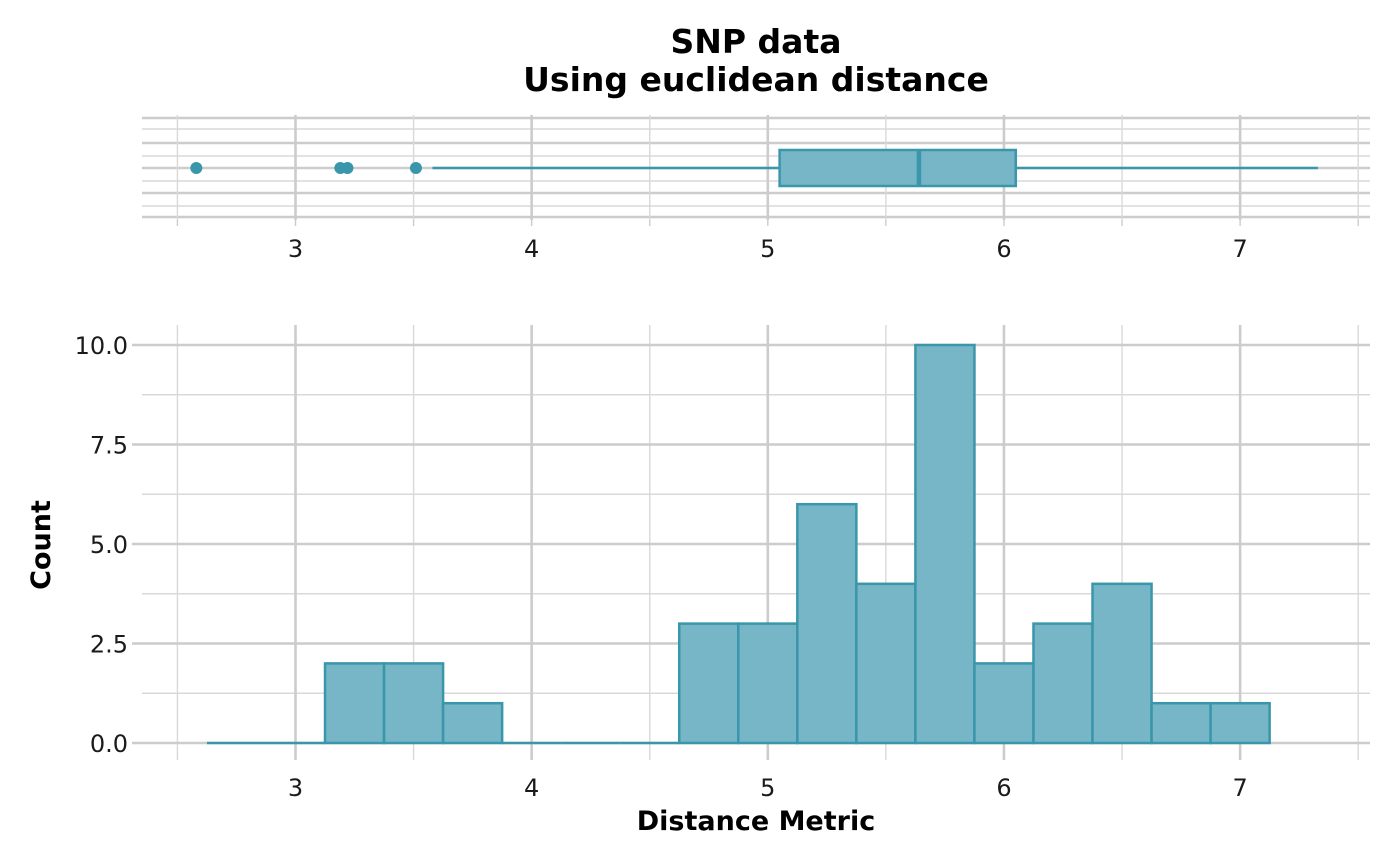  I want to click on histogram-y-tick-label: 0.0, so click(109, 744).